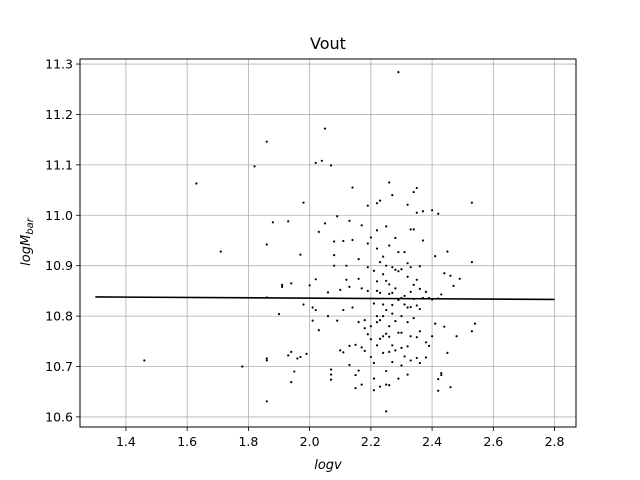 Image resolution: width=640 pixels, height=480 pixels. Describe the element at coordinates (59, 164) in the screenshot. I see `y-tick-label: 11.1` at that location.